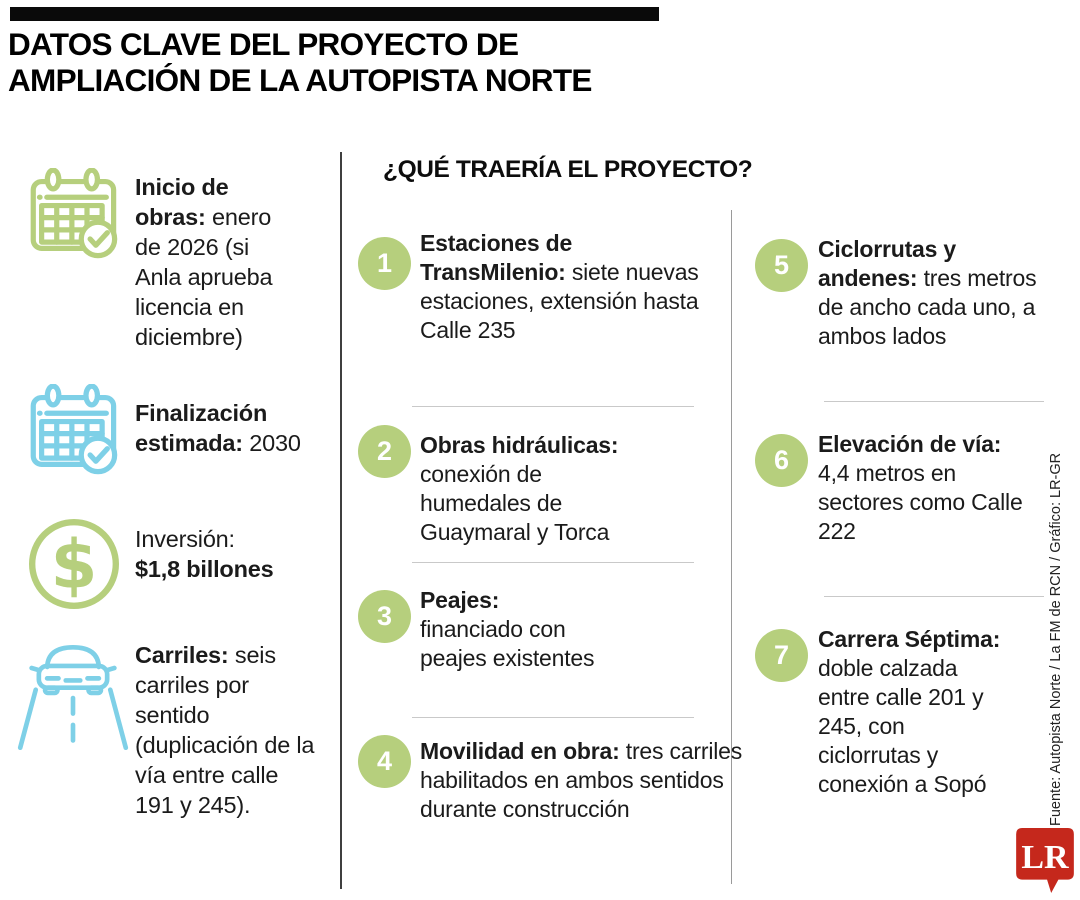  I want to click on page-title-line2: AMPLIACIÓN DE LA AUTOPISTA NORTE, so click(300, 80).